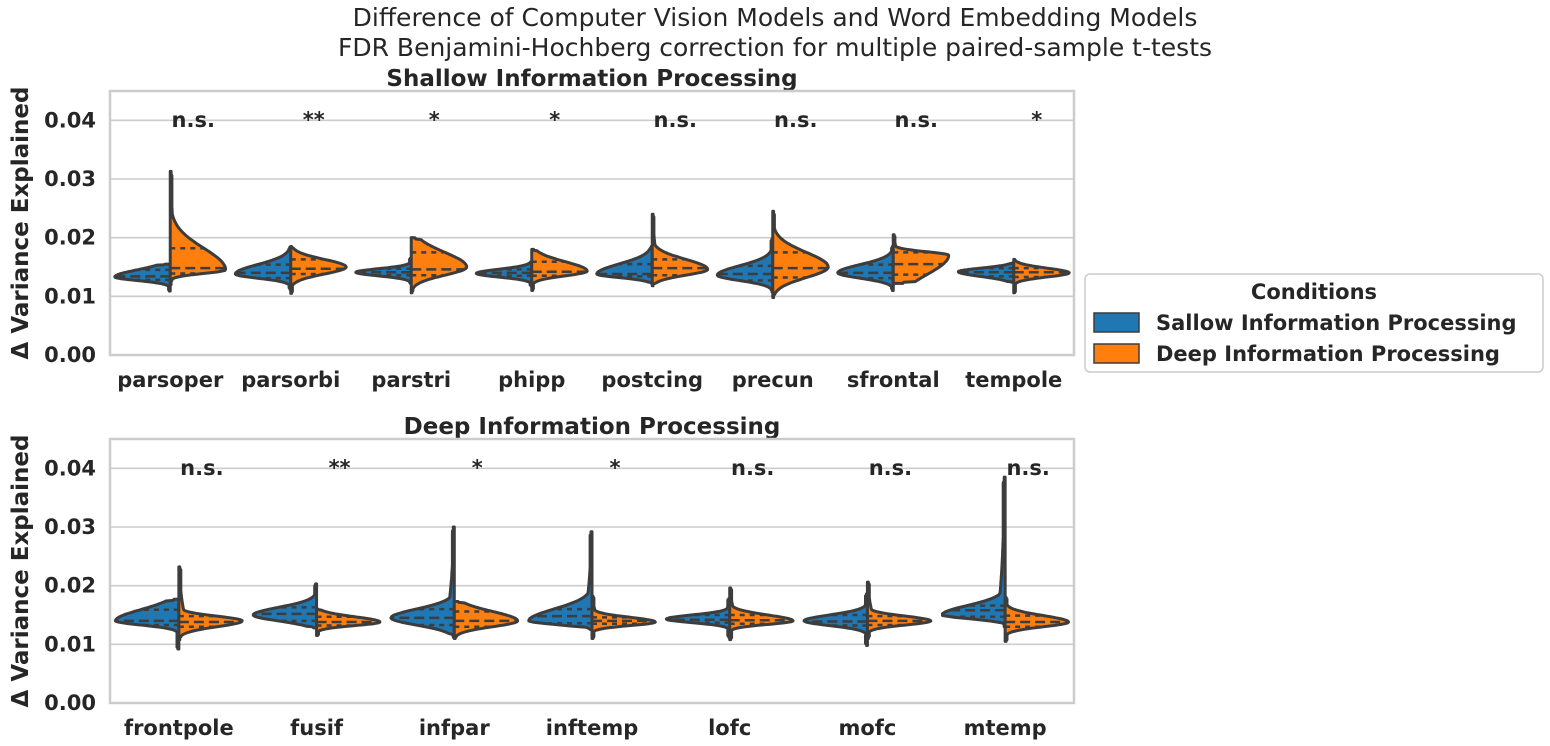 The height and width of the screenshot is (746, 1550). What do you see at coordinates (974, 552) in the screenshot?
I see `violin-shallow-mtemp` at bounding box center [974, 552].